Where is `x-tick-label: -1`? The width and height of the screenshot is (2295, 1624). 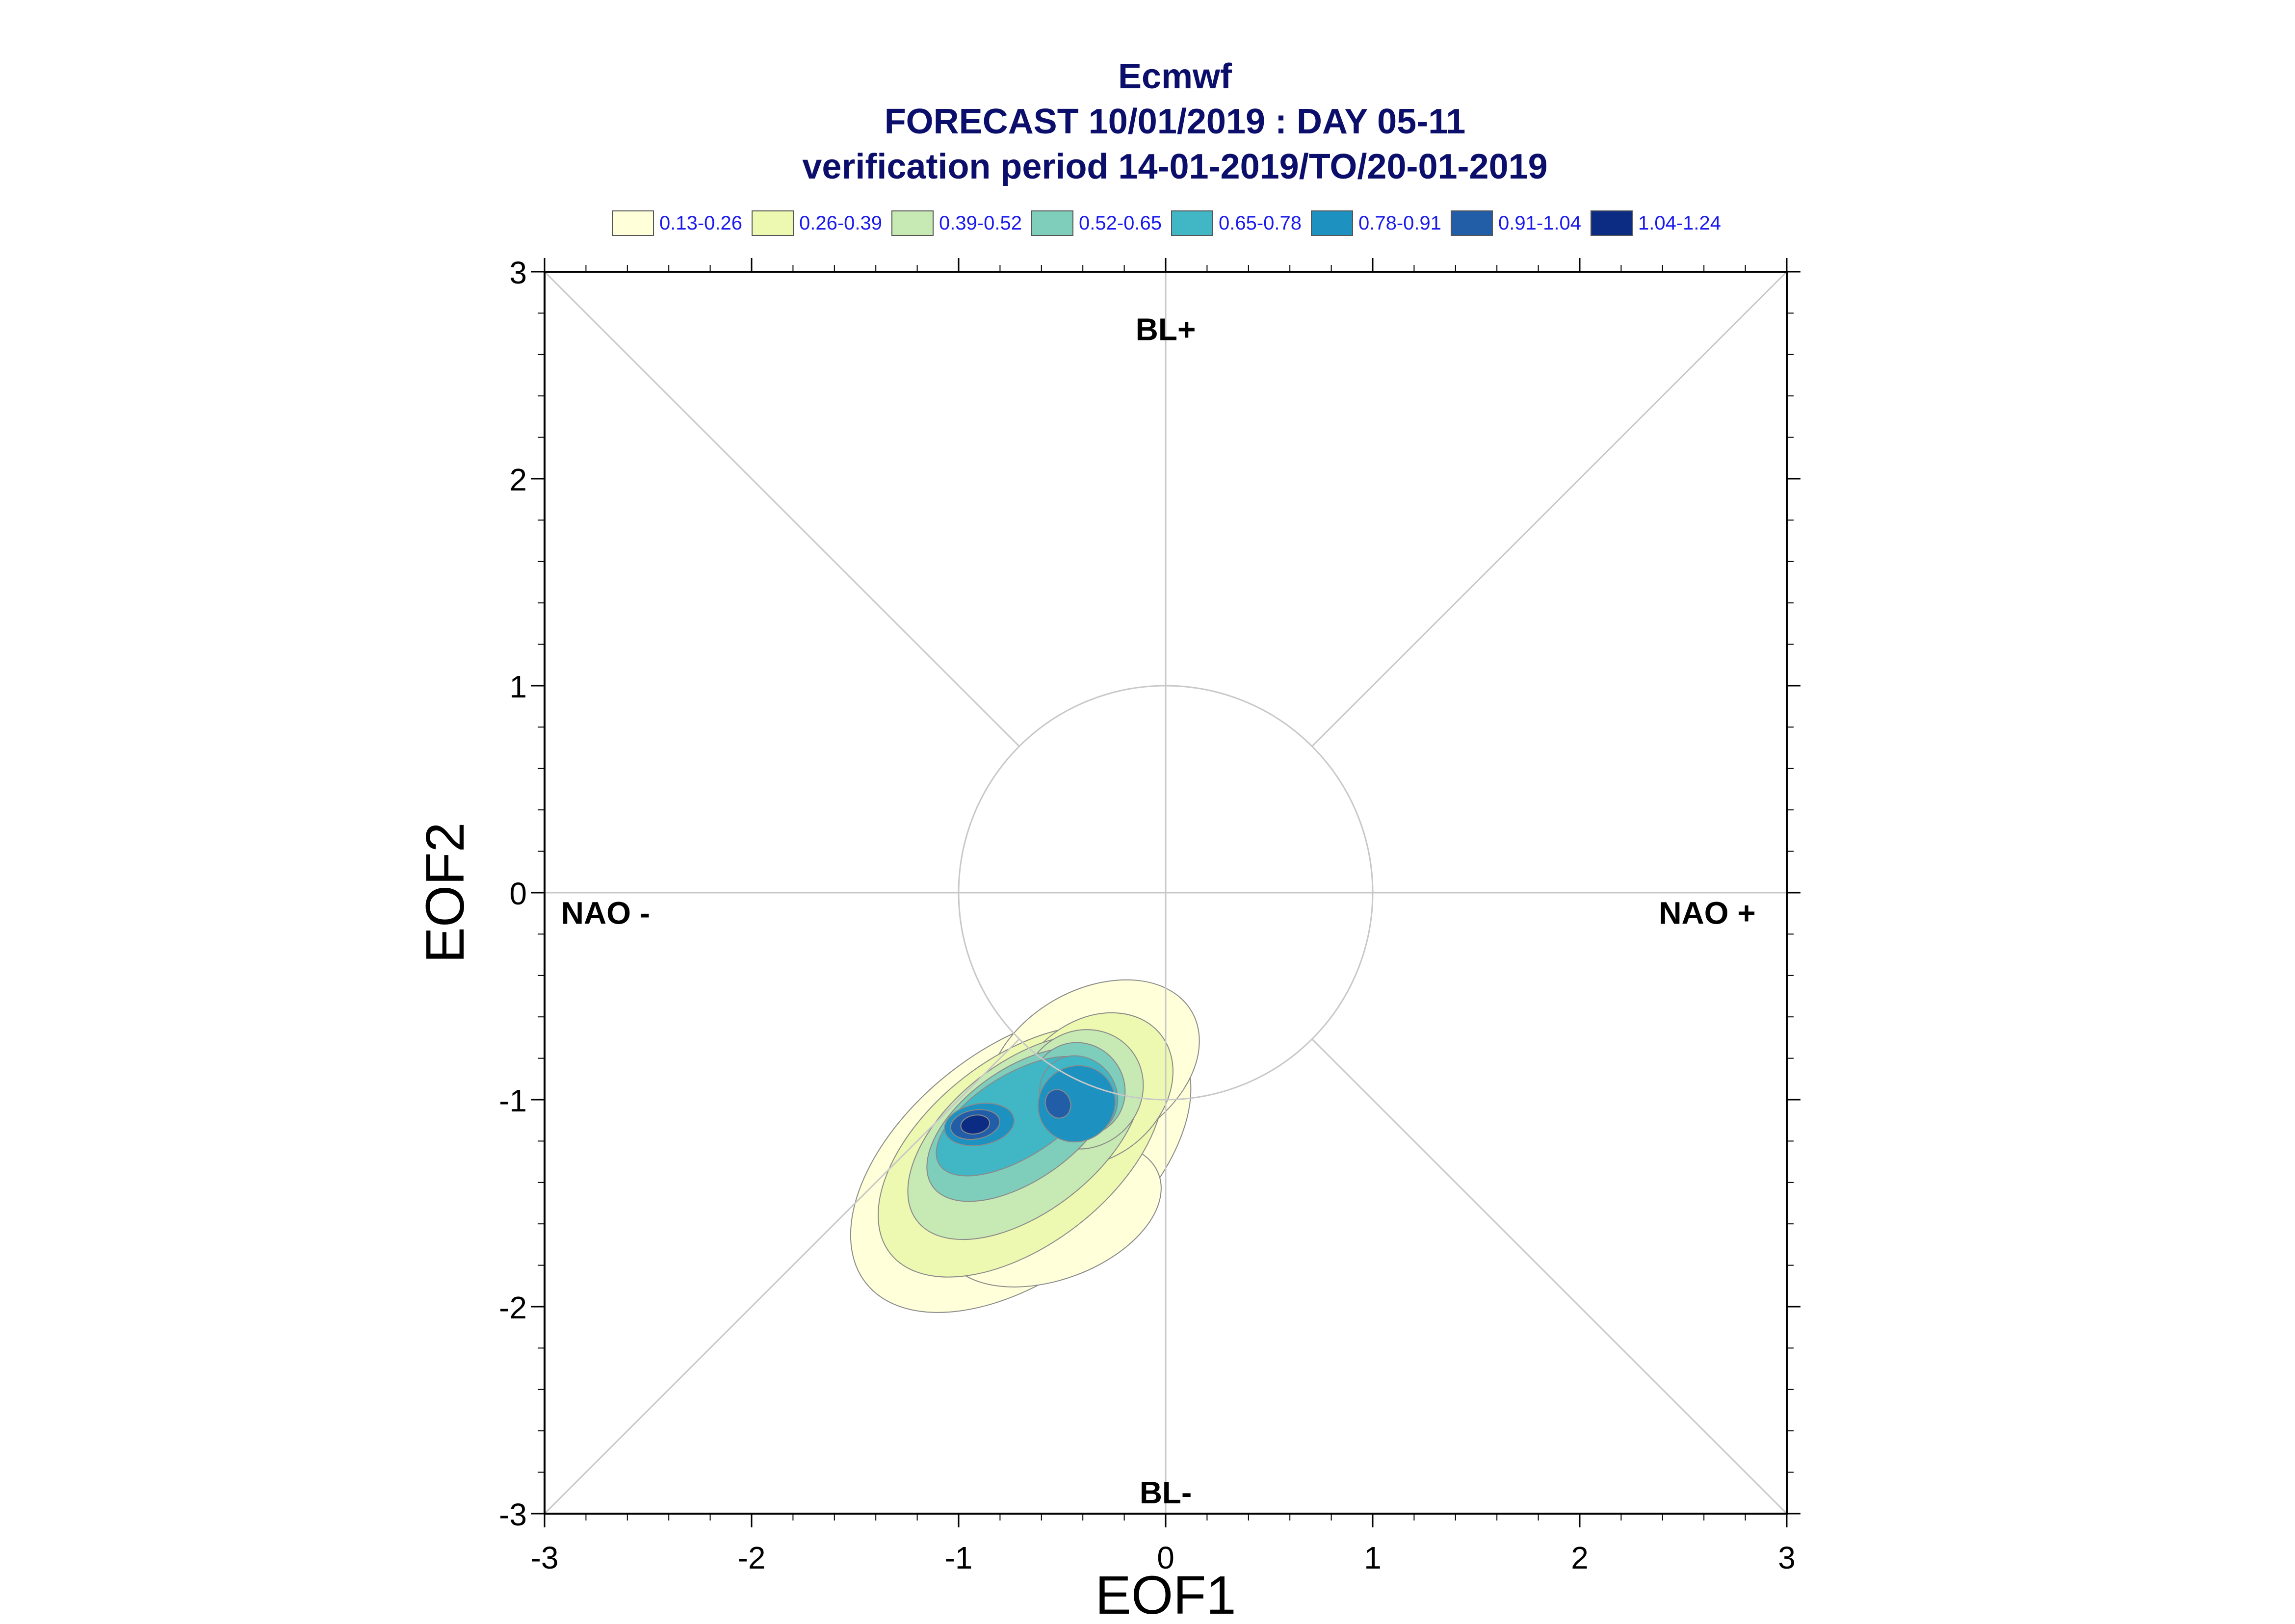 x-tick-label: -1 is located at coordinates (959, 1557).